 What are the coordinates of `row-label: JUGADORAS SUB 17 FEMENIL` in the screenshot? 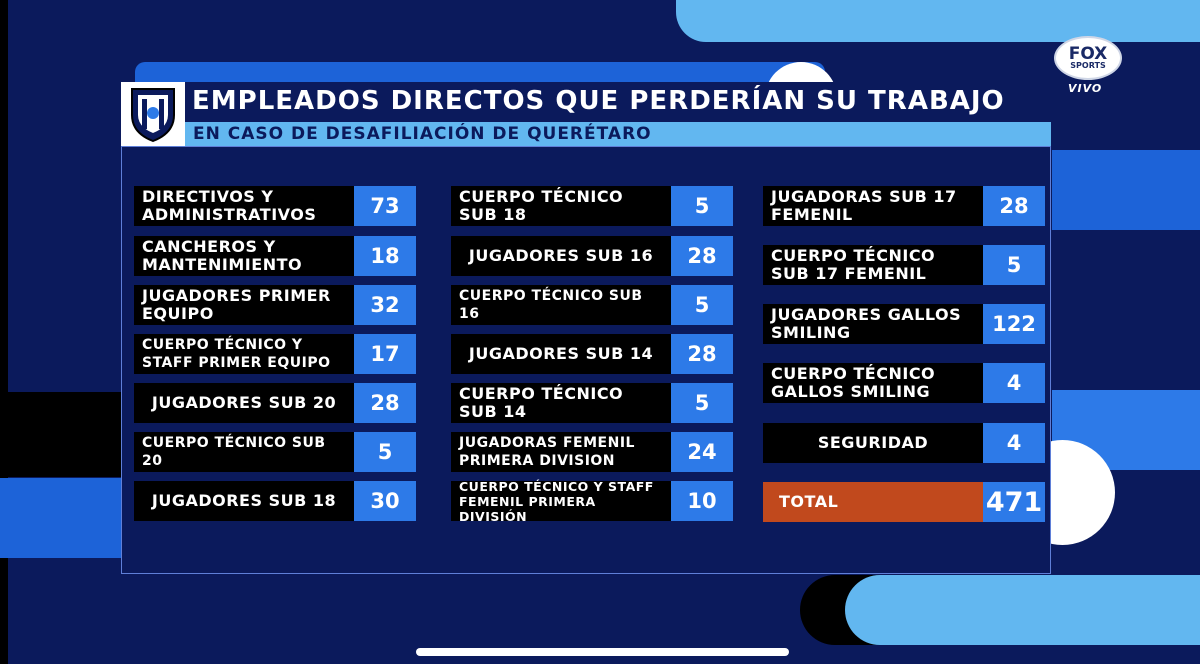 It's located at (873, 206).